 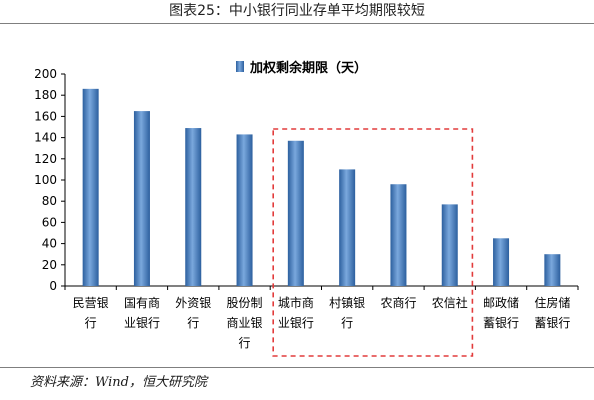 What do you see at coordinates (45, 180) in the screenshot?
I see `y-tick-label: 100` at bounding box center [45, 180].